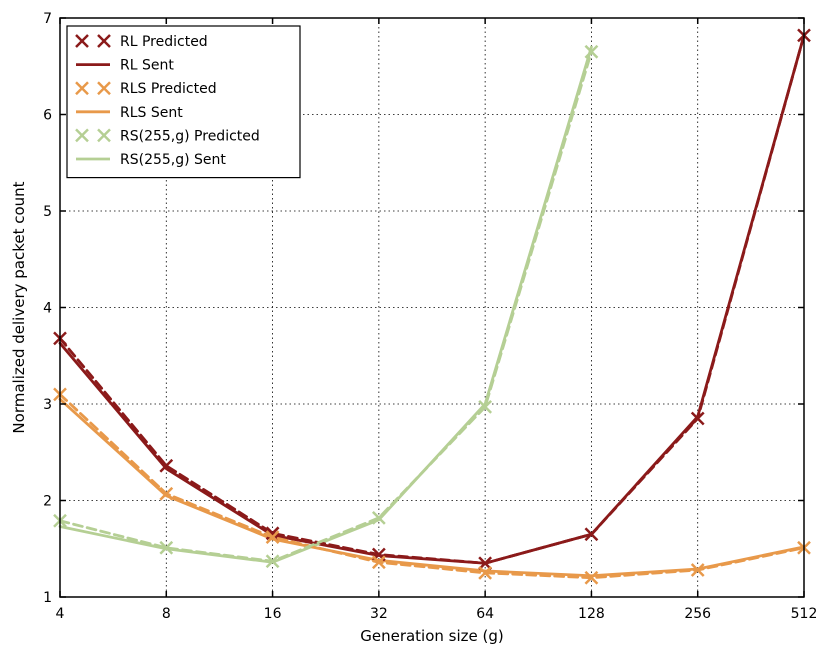 The width and height of the screenshot is (830, 664). I want to click on legend-item-rls-predicted: RLS Predicted, so click(146, 89).